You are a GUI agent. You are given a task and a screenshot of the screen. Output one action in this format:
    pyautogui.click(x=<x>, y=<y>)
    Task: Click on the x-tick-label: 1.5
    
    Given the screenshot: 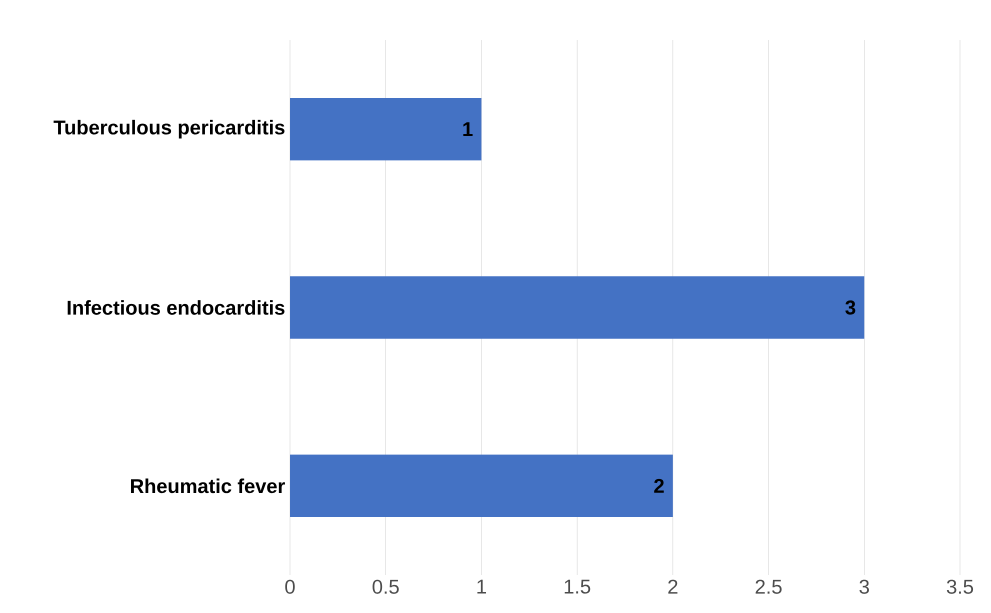 What is the action you would take?
    pyautogui.click(x=577, y=587)
    